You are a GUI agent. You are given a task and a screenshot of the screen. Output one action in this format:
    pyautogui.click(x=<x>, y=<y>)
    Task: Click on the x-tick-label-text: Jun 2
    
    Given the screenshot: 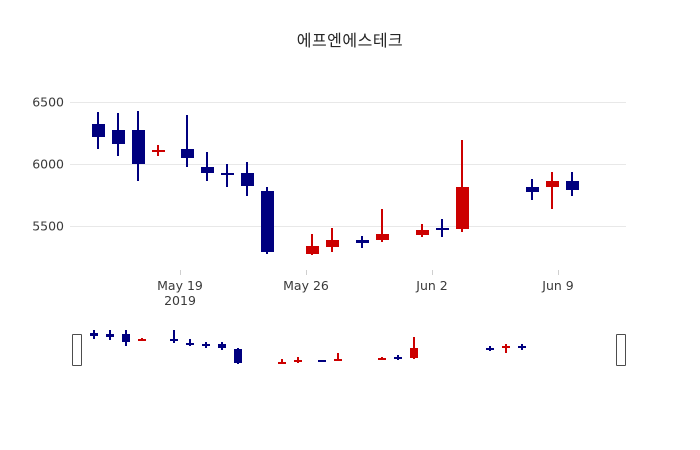 What is the action you would take?
    pyautogui.click(x=432, y=285)
    